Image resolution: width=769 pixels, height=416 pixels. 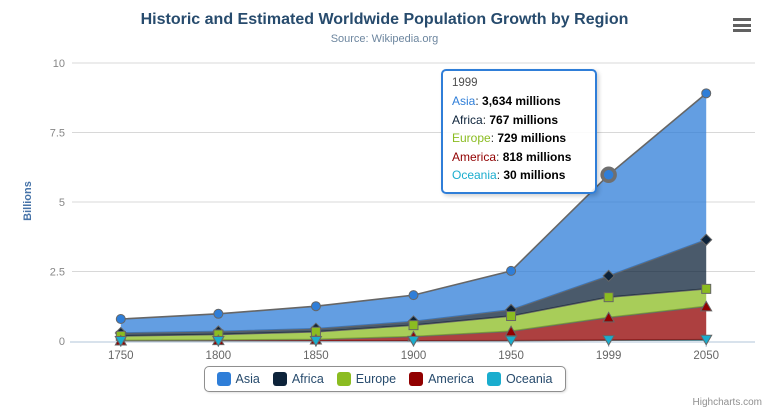 What do you see at coordinates (706, 288) in the screenshot?
I see `marker-europe-2050` at bounding box center [706, 288].